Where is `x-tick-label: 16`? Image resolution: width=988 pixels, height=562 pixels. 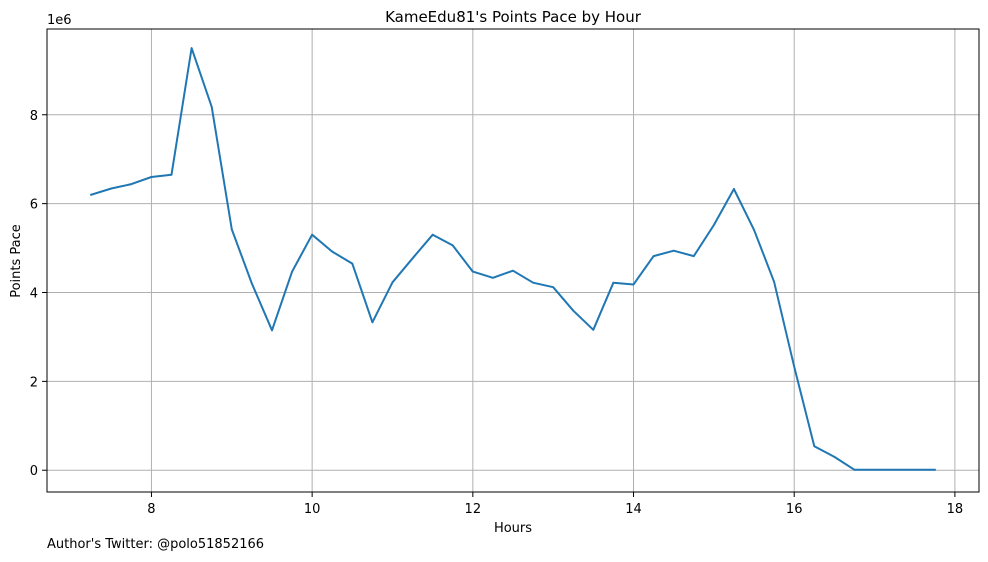
x-tick-label: 16 is located at coordinates (794, 509).